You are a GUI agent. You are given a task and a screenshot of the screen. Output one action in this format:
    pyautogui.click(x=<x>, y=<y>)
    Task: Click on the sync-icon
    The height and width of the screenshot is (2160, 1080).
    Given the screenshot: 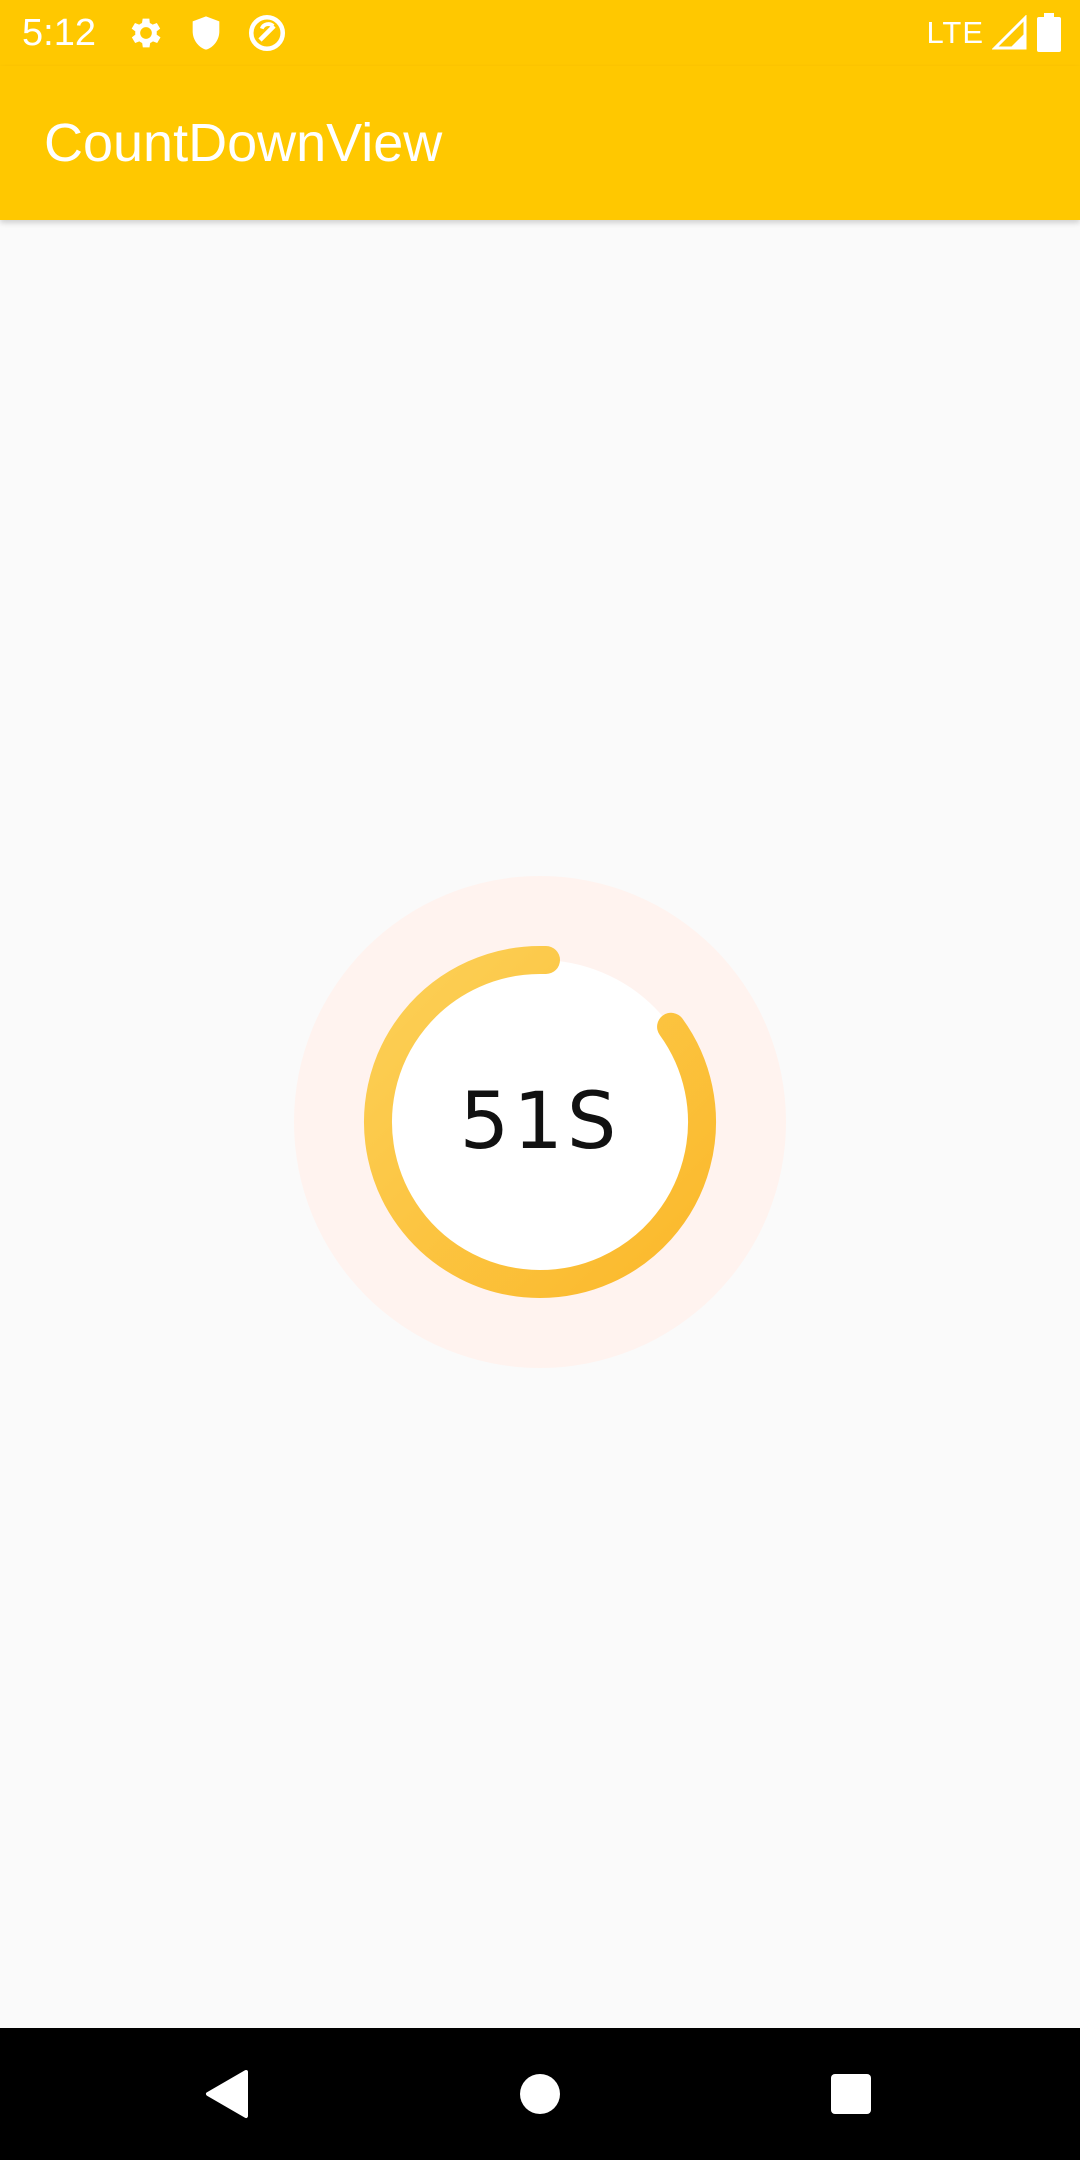 What is the action you would take?
    pyautogui.click(x=267, y=33)
    